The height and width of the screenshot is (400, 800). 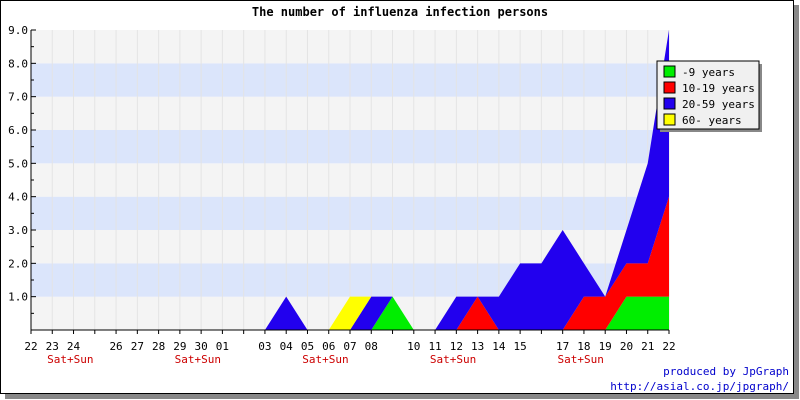 What do you see at coordinates (796, 202) in the screenshot?
I see `frame-shadow-right` at bounding box center [796, 202].